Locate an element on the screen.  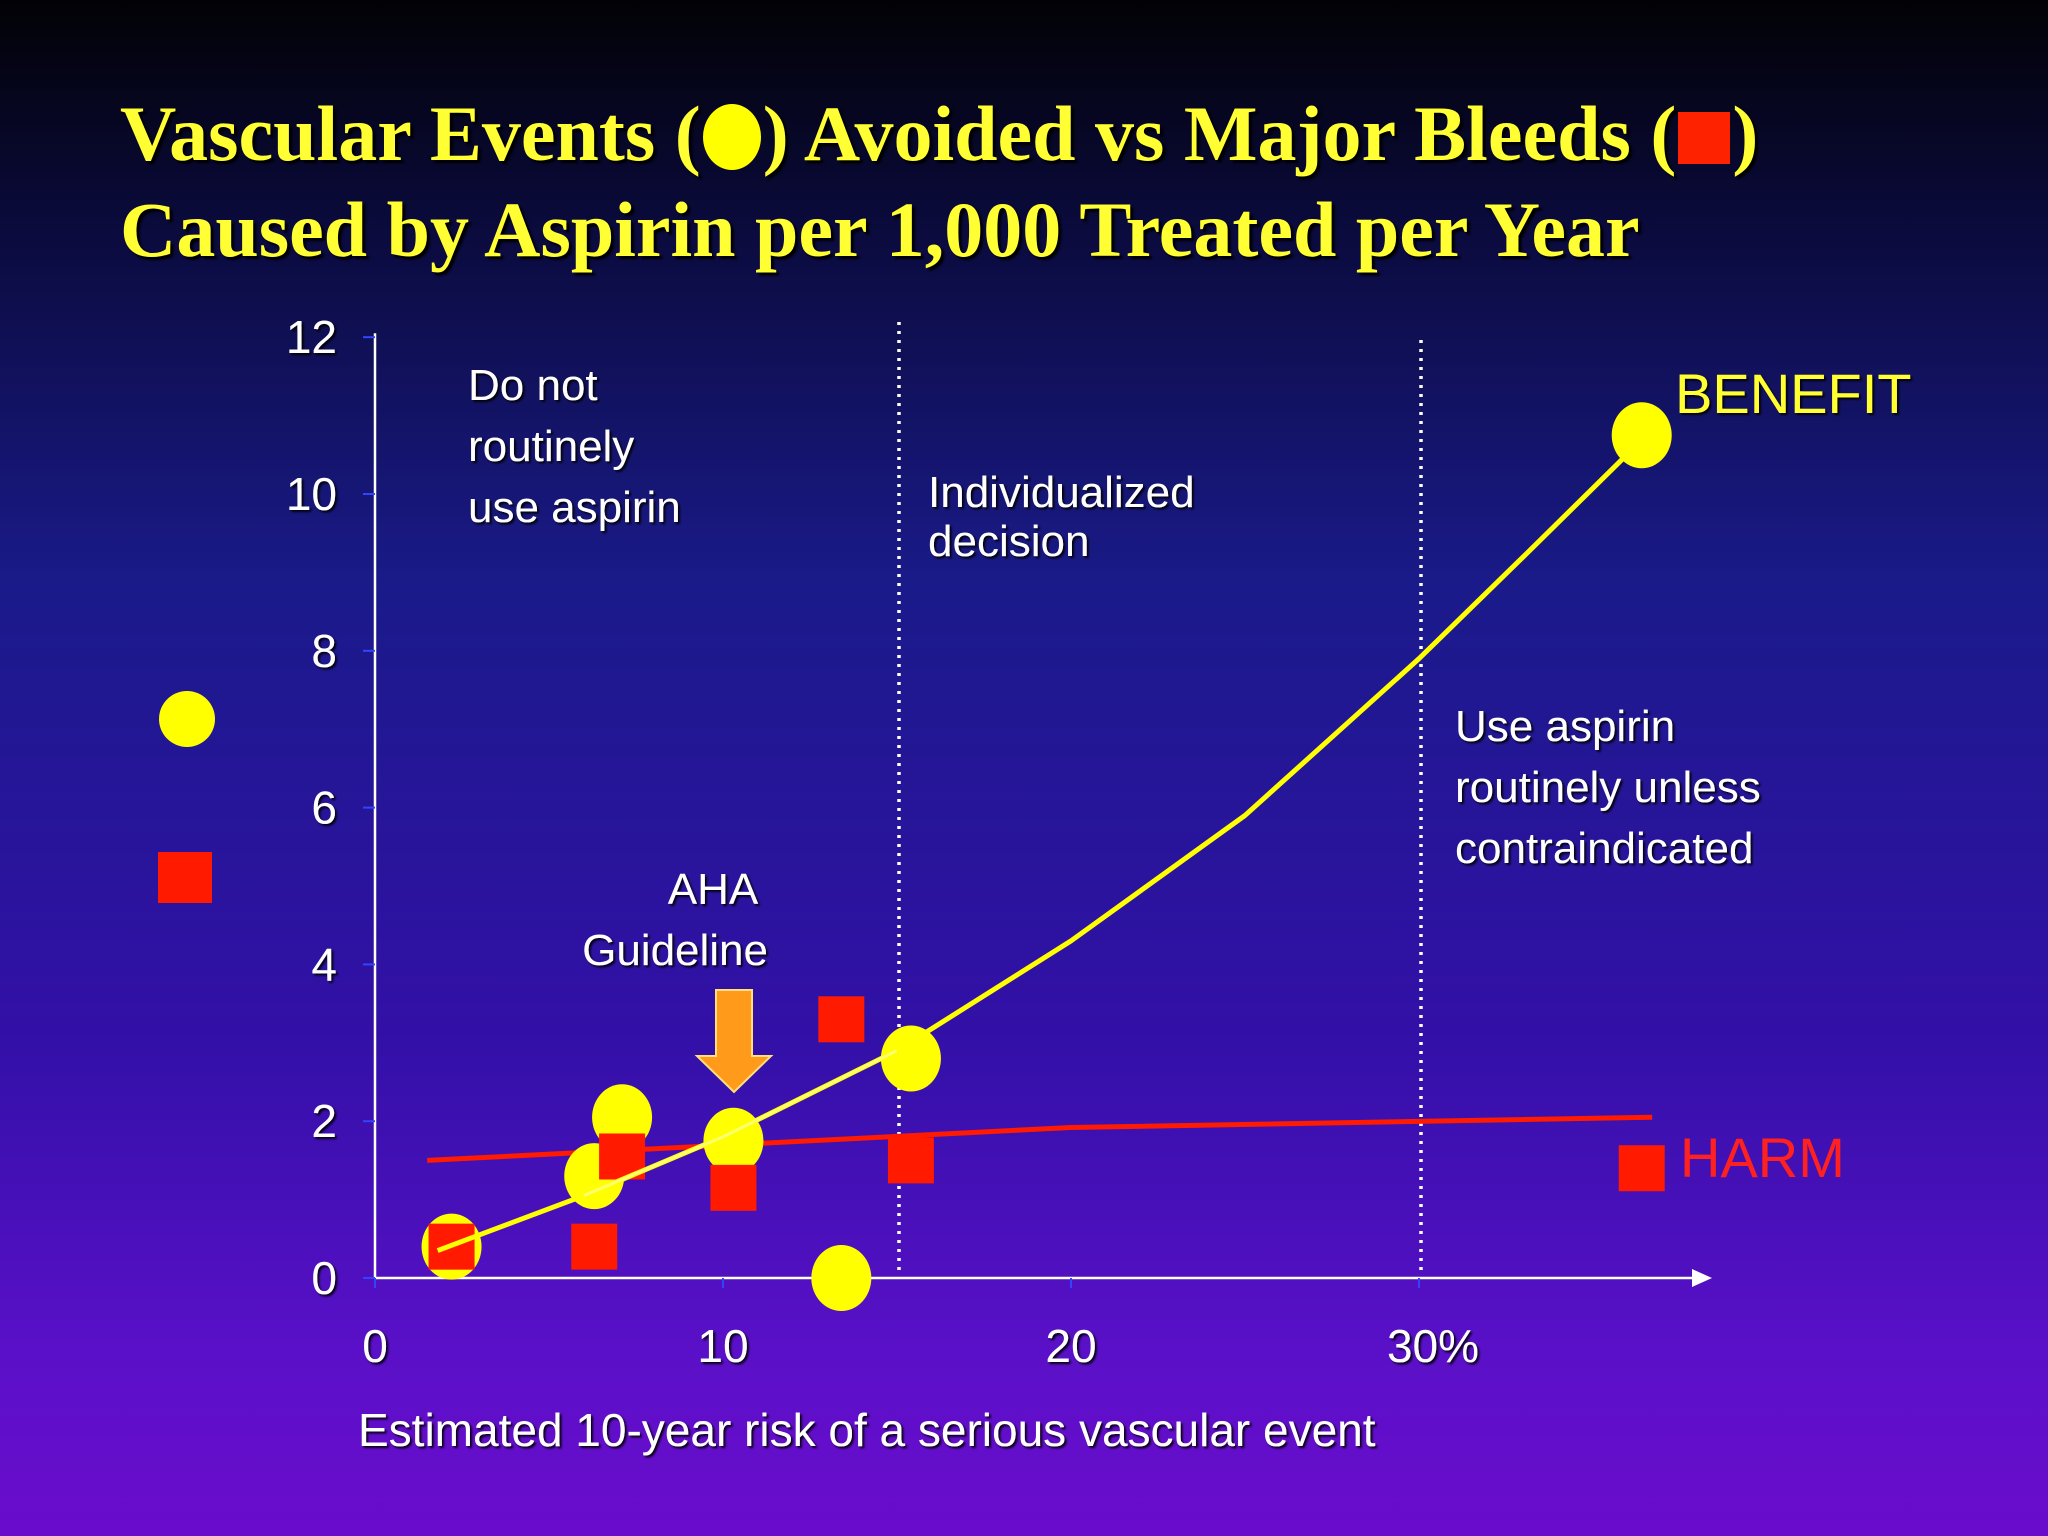
x-tick-label: 30% is located at coordinates (1433, 1346).